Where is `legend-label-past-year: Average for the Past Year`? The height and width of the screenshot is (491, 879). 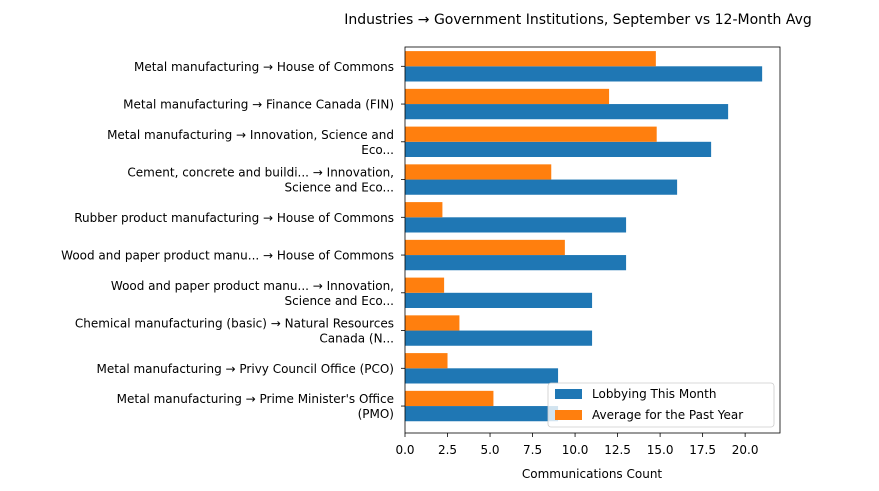 legend-label-past-year: Average for the Past Year is located at coordinates (667, 415).